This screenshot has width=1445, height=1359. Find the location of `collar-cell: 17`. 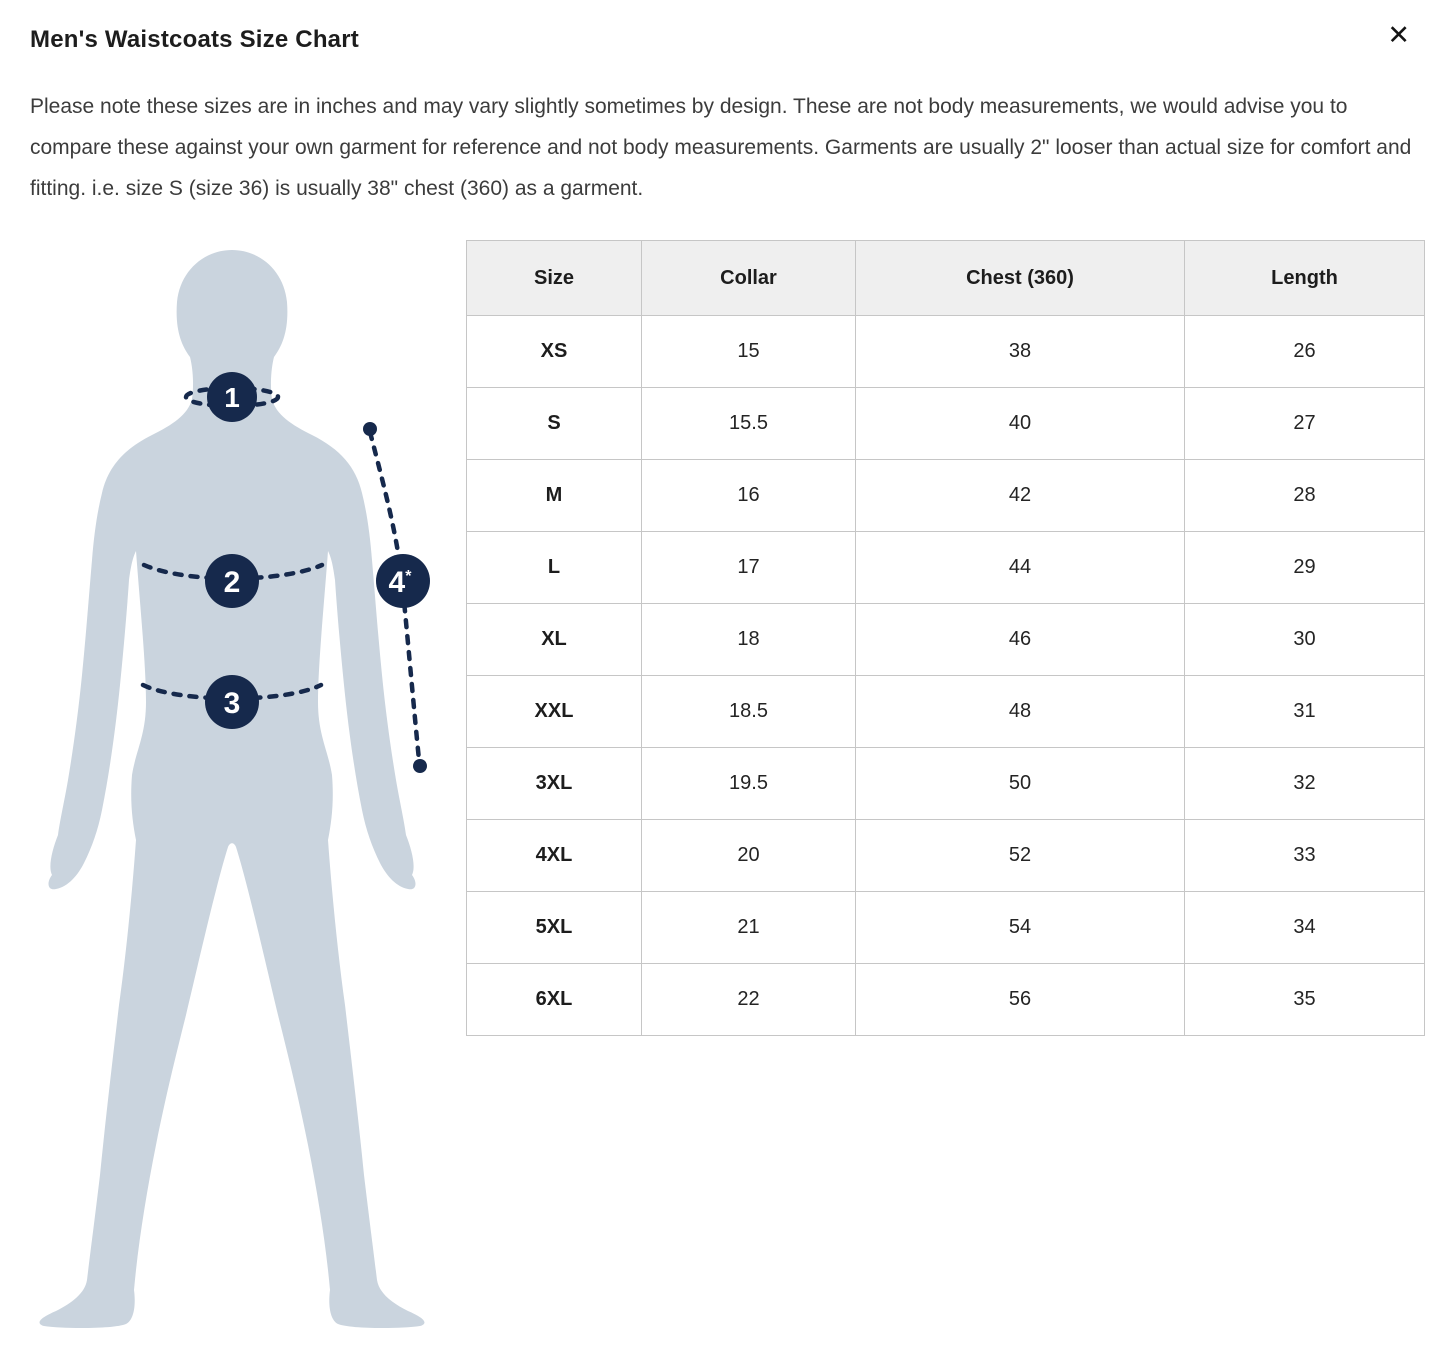

collar-cell: 17 is located at coordinates (748, 567).